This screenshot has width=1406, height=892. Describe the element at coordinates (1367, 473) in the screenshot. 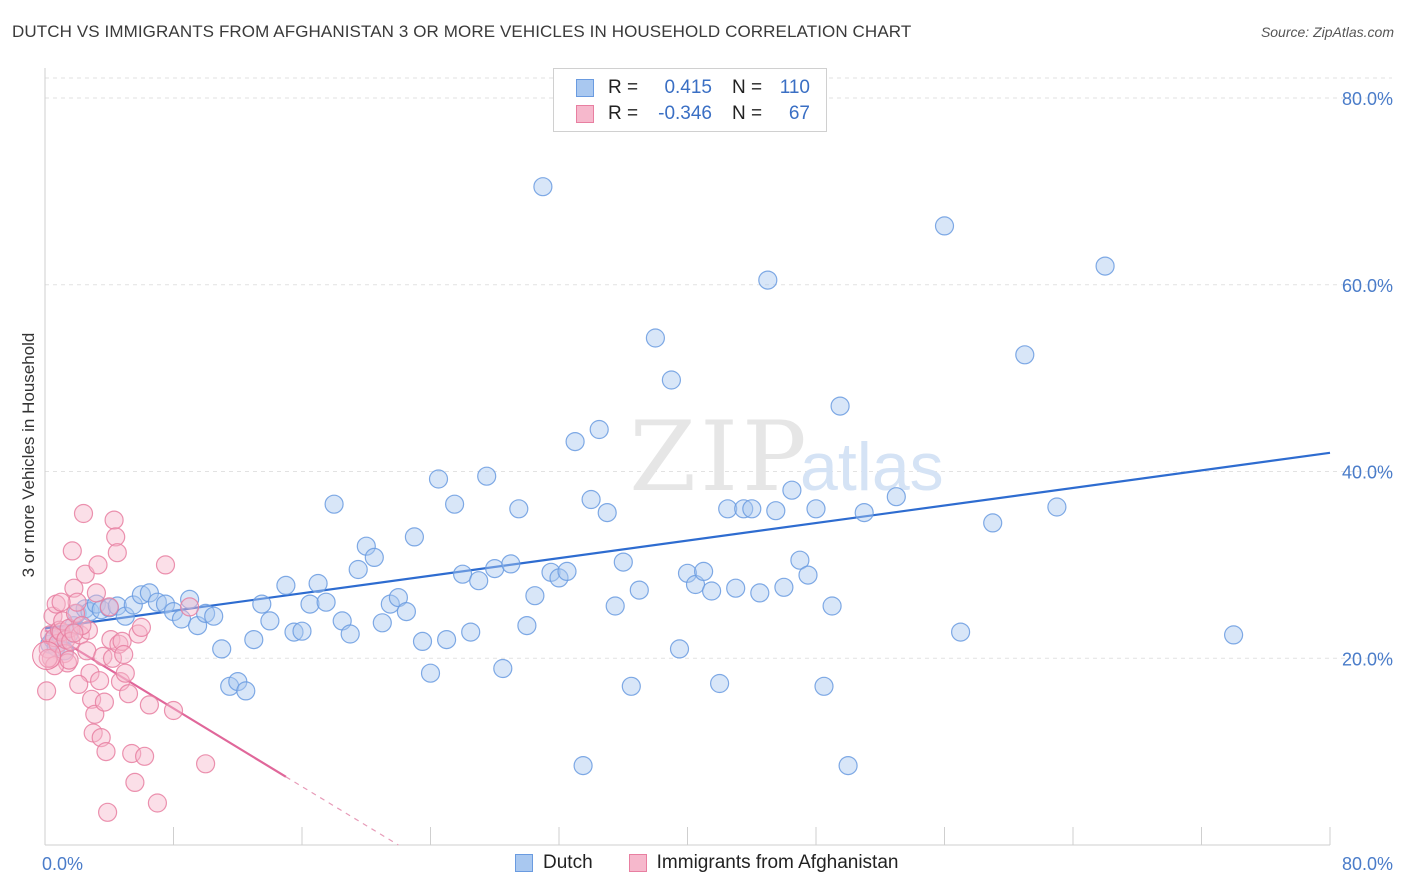

I see `y-tick-label: 40.0%` at that location.